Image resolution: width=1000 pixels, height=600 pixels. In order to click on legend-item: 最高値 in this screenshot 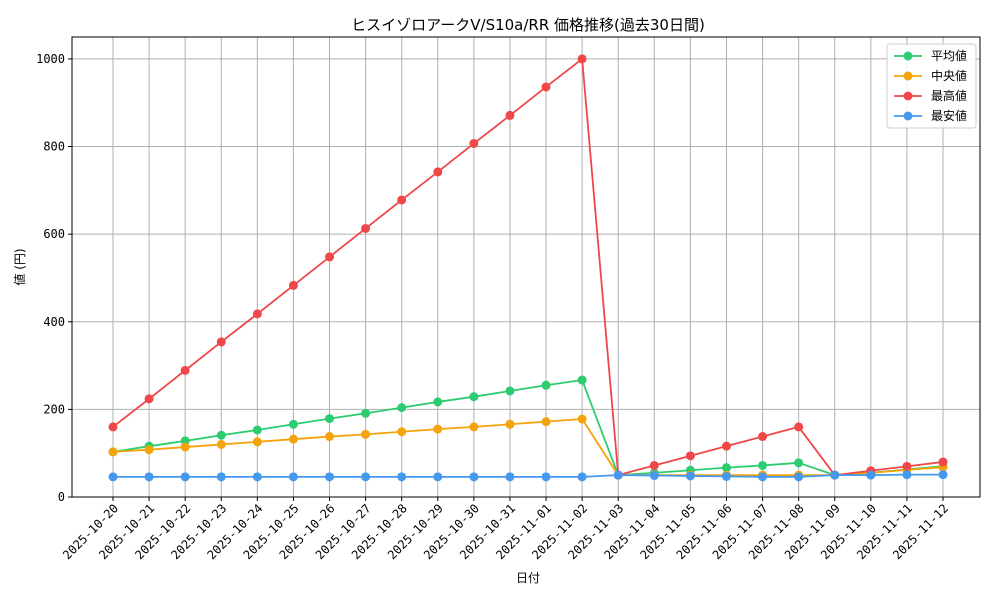, I will do `click(930, 95)`.